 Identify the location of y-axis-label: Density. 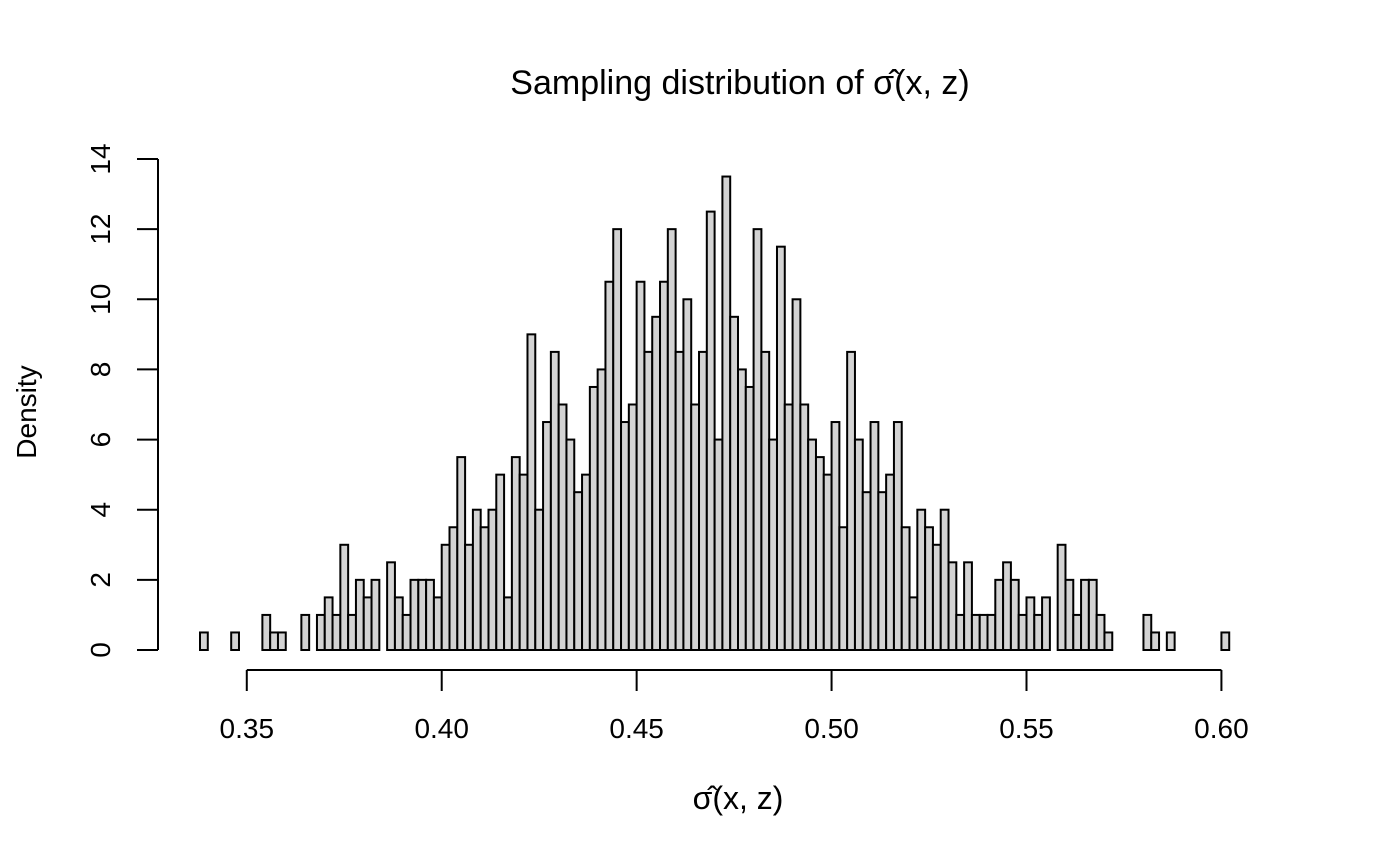
(26, 411).